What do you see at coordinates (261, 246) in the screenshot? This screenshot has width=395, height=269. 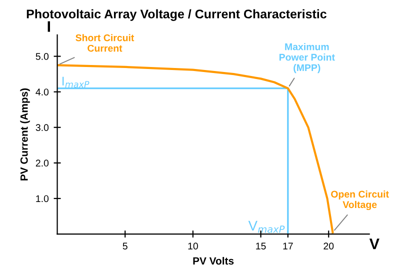 I see `x-tick-label: 15` at bounding box center [261, 246].